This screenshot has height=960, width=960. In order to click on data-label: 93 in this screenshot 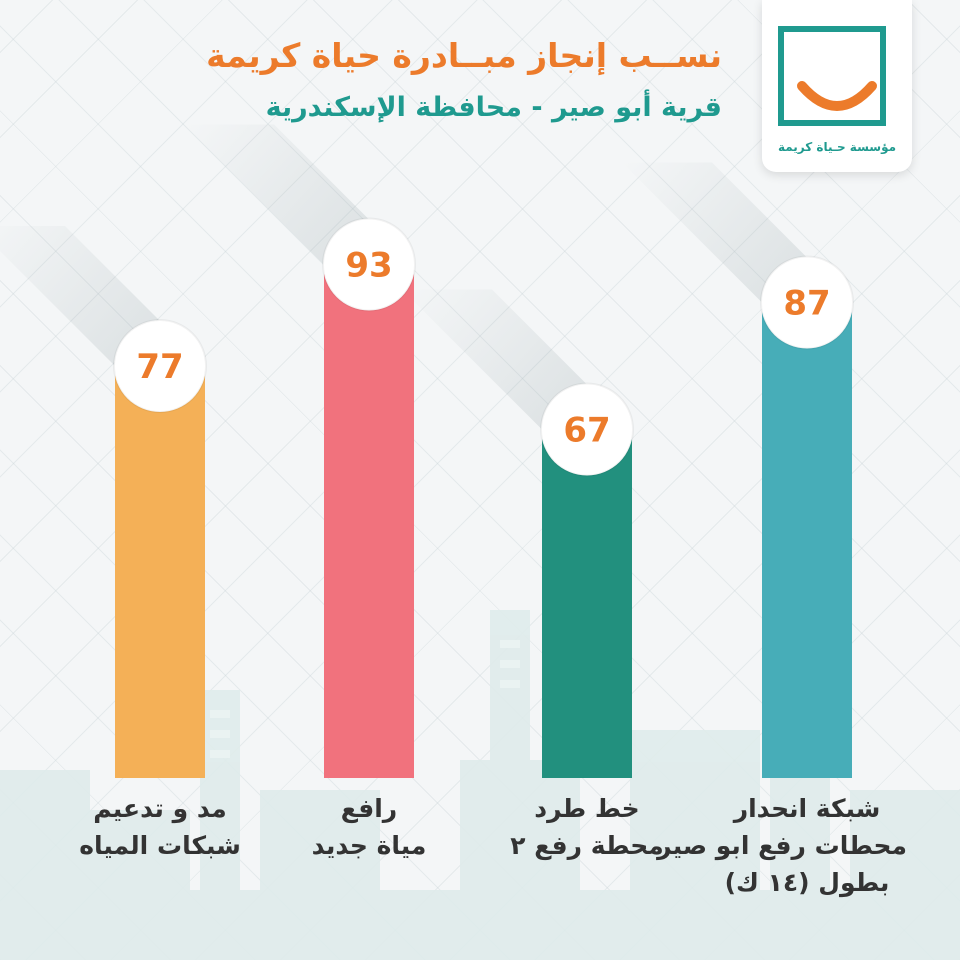, I will do `click(368, 265)`.